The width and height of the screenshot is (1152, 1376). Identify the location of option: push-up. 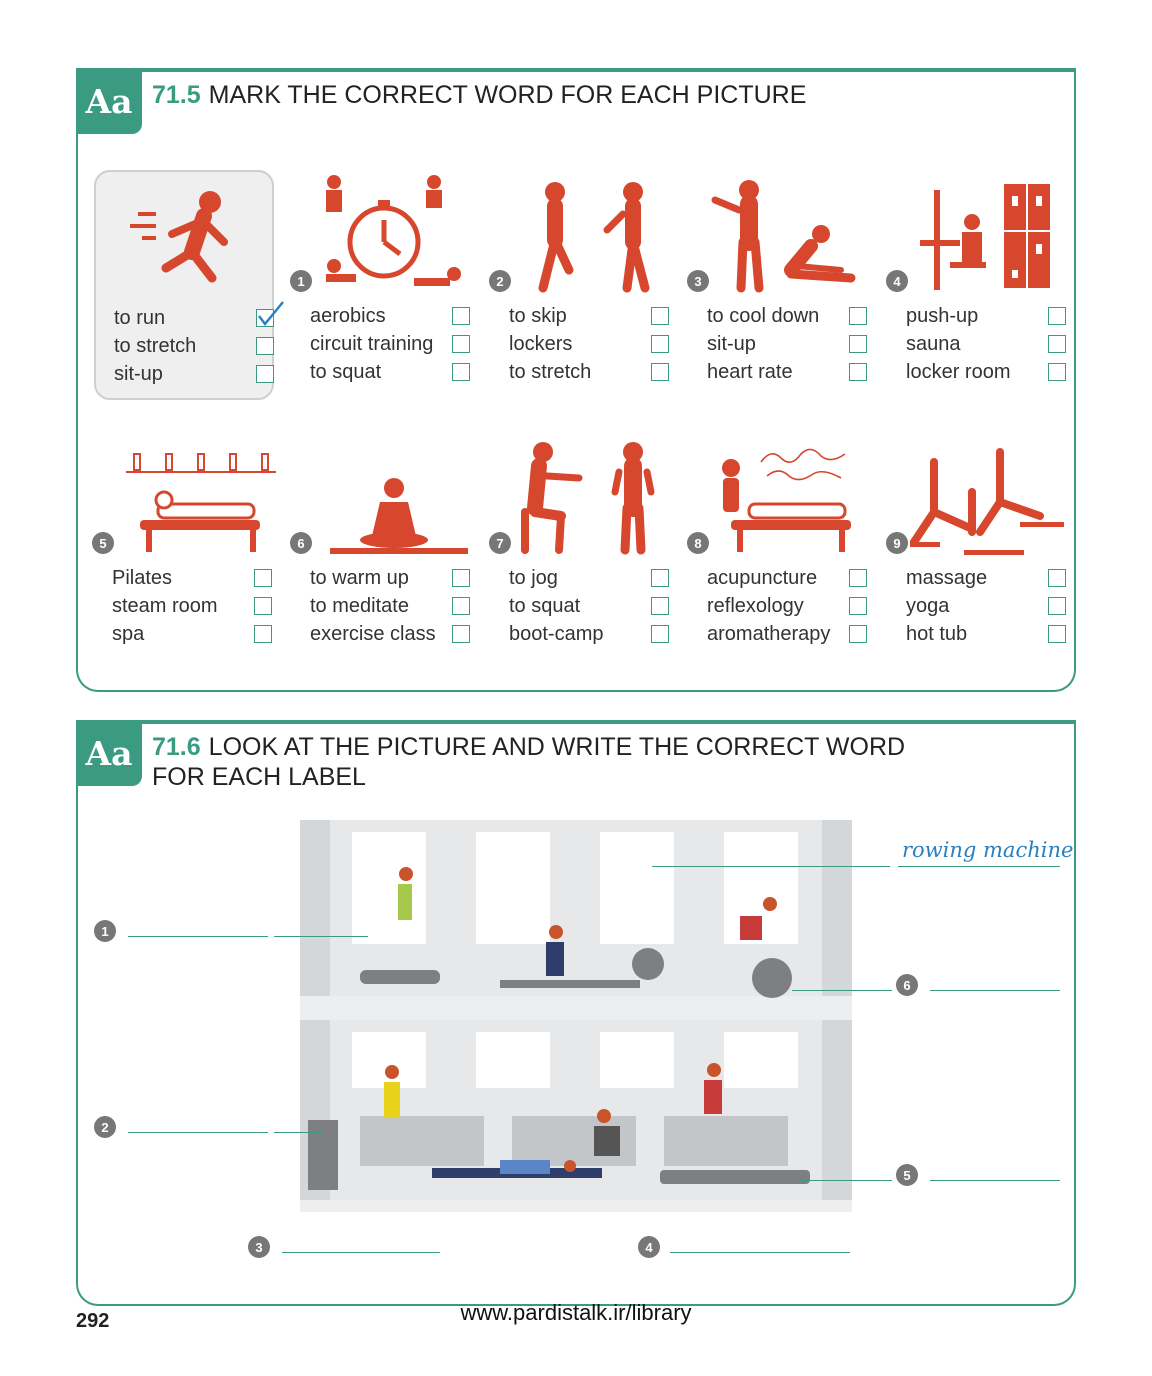
(986, 316).